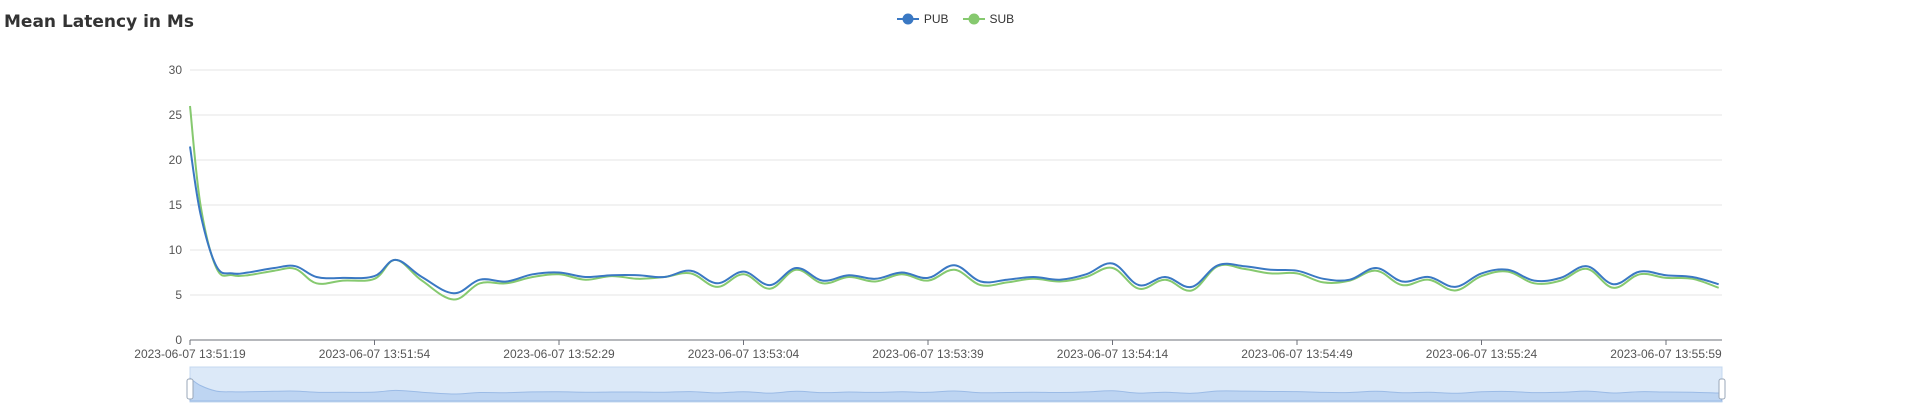  Describe the element at coordinates (1722, 389) in the screenshot. I see `zoom-handle-right` at that location.